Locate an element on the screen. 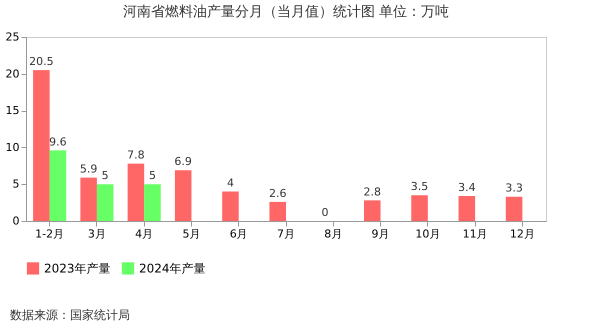 This screenshot has height=330, width=590. data-label: 3.3 is located at coordinates (514, 188).